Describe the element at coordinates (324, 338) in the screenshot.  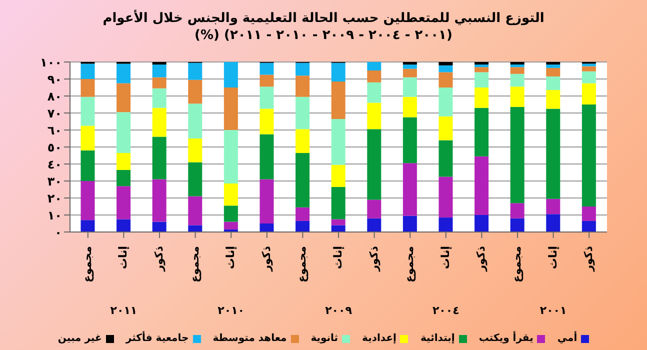
I see `legend-label: ثانوية` at that location.